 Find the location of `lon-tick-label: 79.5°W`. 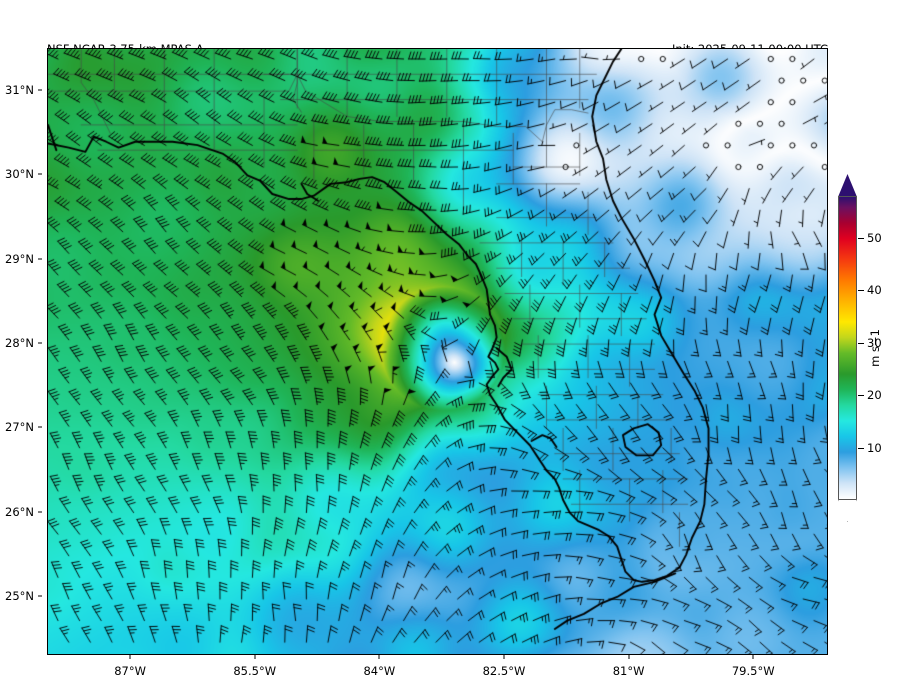

lon-tick-label: 79.5°W is located at coordinates (753, 671).